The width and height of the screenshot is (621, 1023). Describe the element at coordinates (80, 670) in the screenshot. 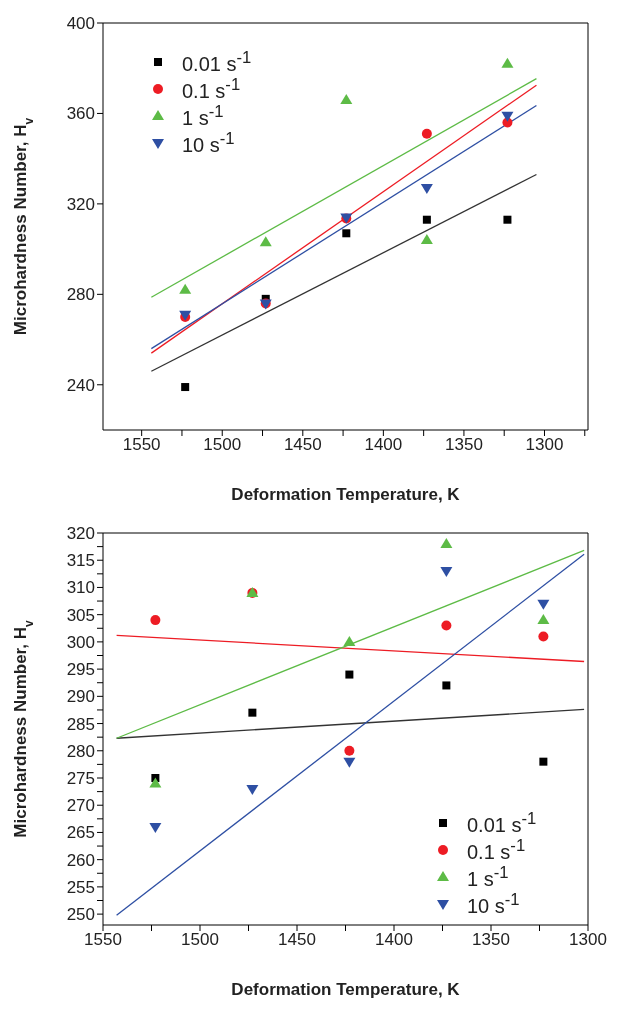

I see `y-tick-label: 295` at that location.